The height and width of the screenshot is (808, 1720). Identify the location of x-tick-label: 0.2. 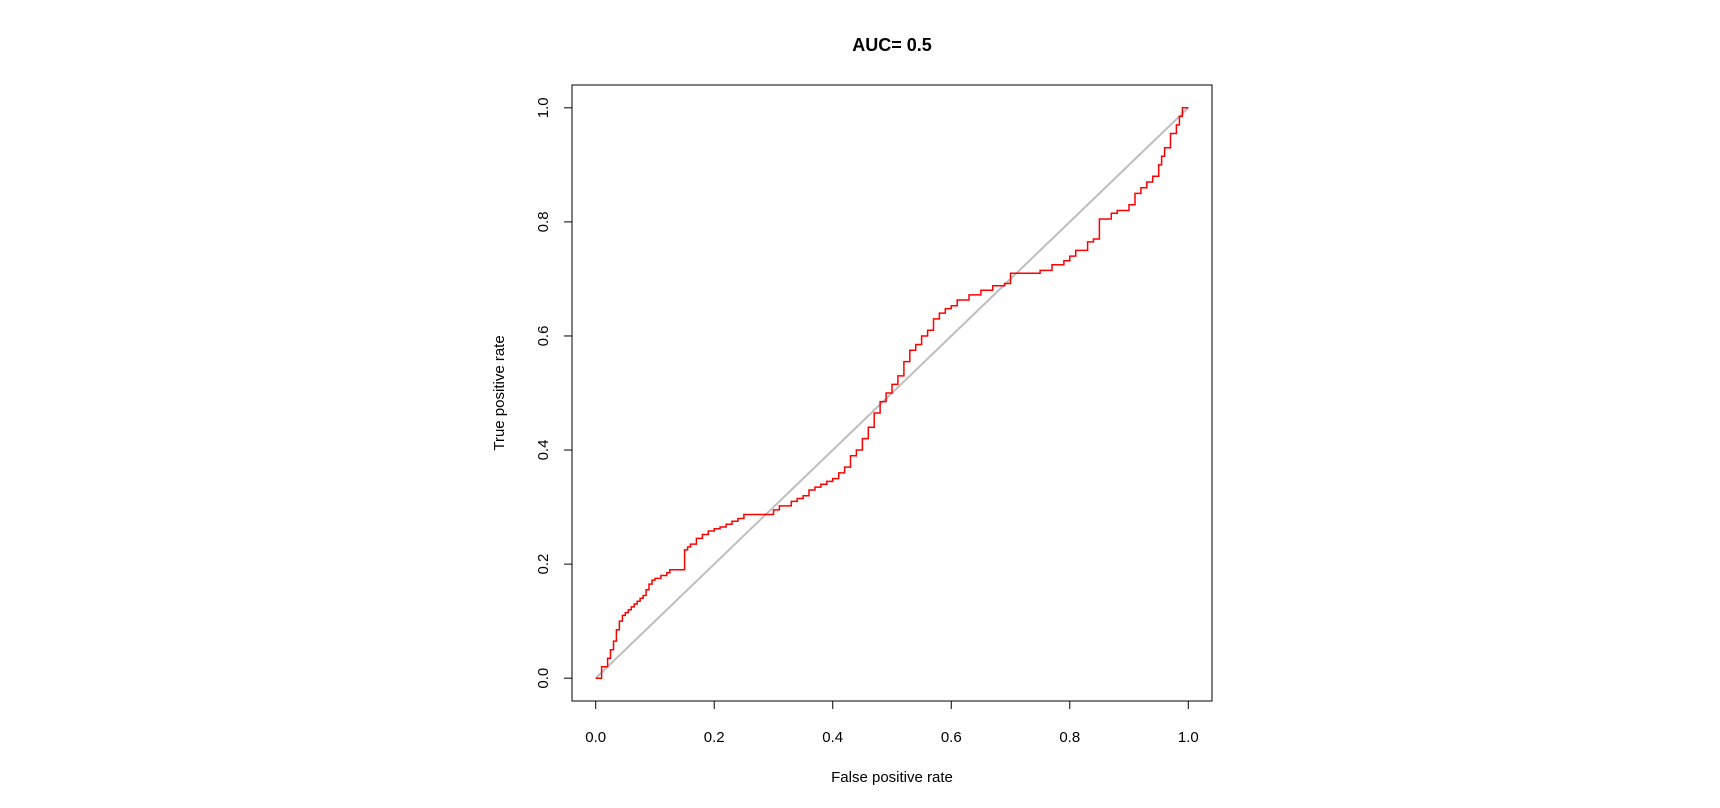
(714, 737).